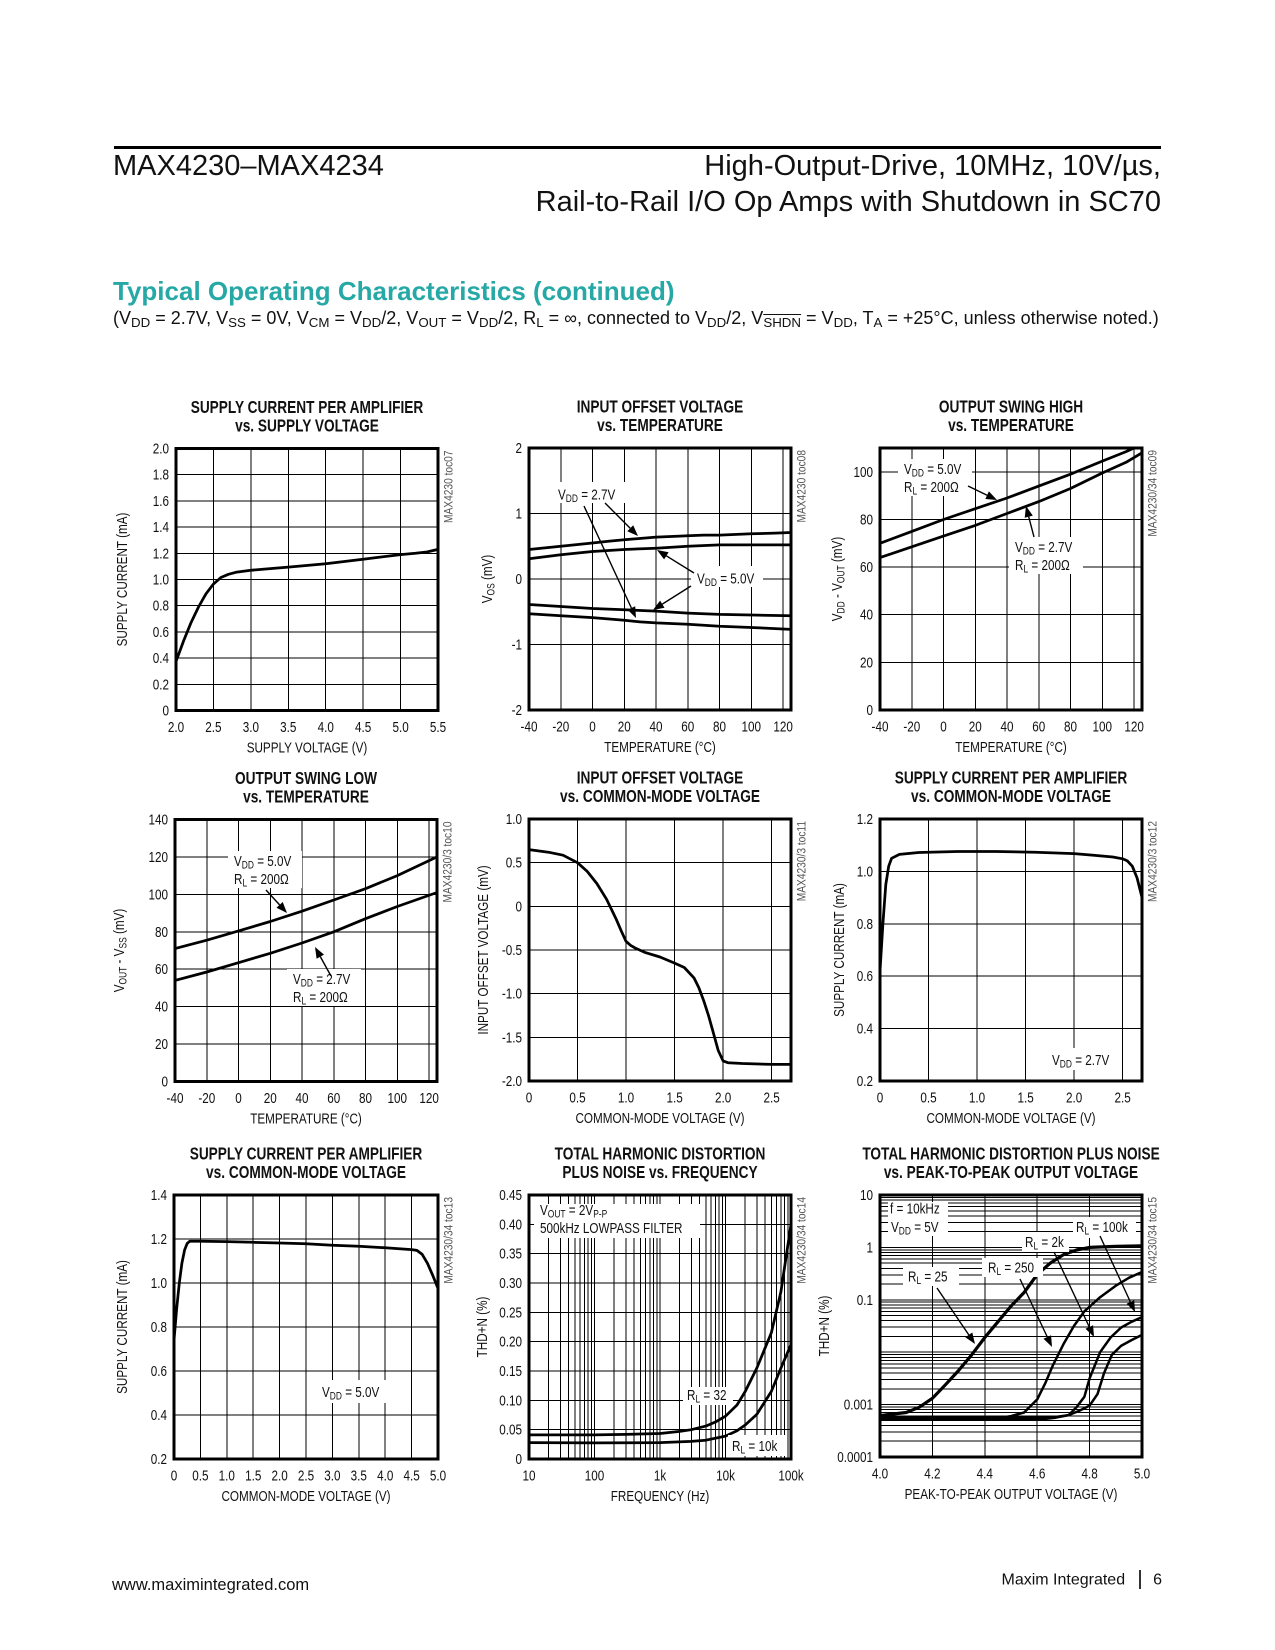 Image resolution: width=1275 pixels, height=1650 pixels. Describe the element at coordinates (510, 1312) in the screenshot. I see `svg-text: 0.25` at that location.